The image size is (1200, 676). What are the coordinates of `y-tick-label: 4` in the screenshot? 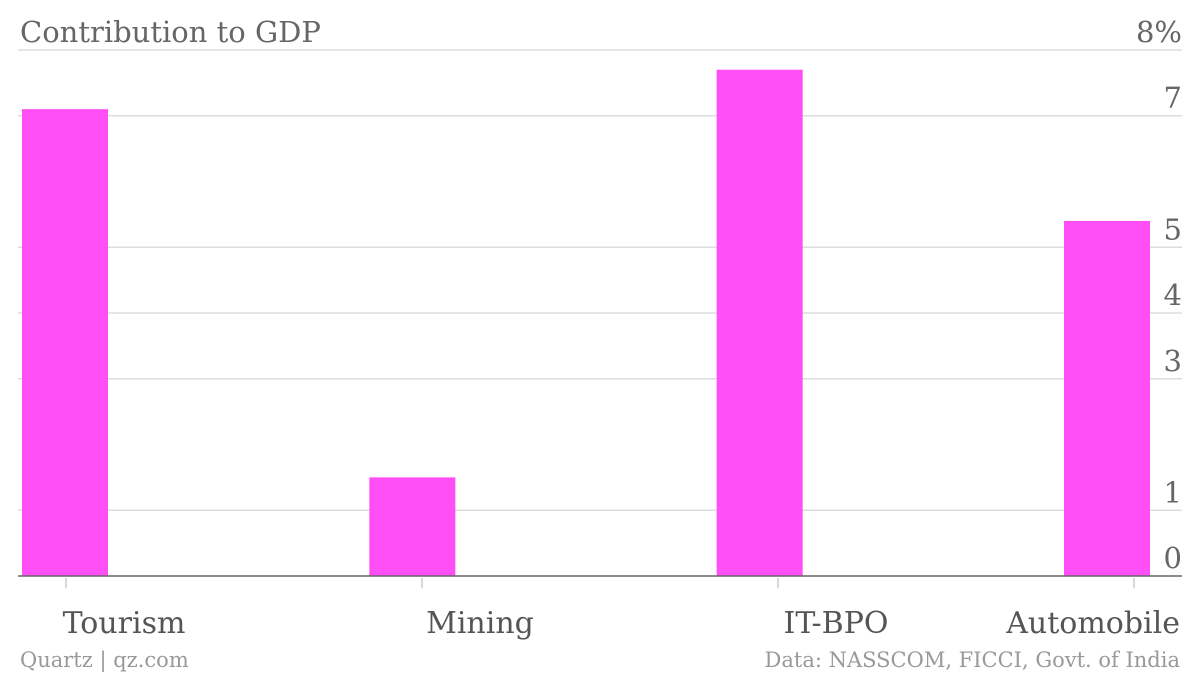 It's located at (1173, 295).